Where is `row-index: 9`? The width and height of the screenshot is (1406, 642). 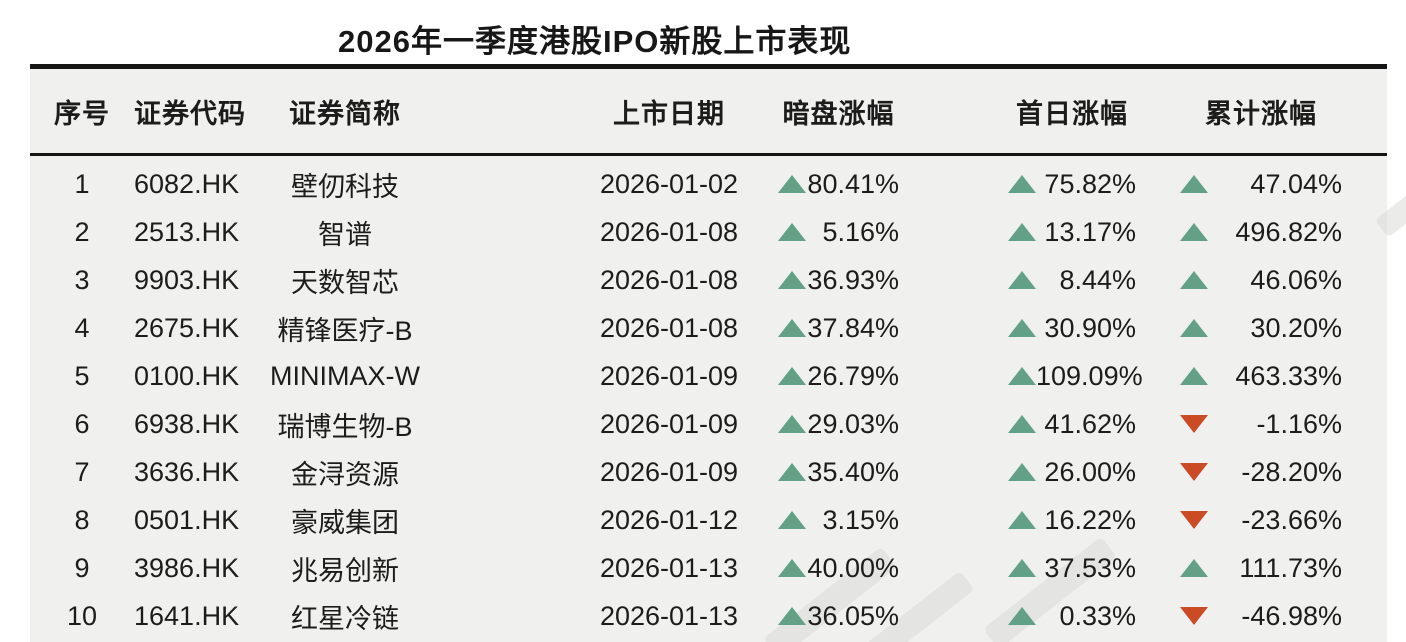
row-index: 9 is located at coordinates (82, 567).